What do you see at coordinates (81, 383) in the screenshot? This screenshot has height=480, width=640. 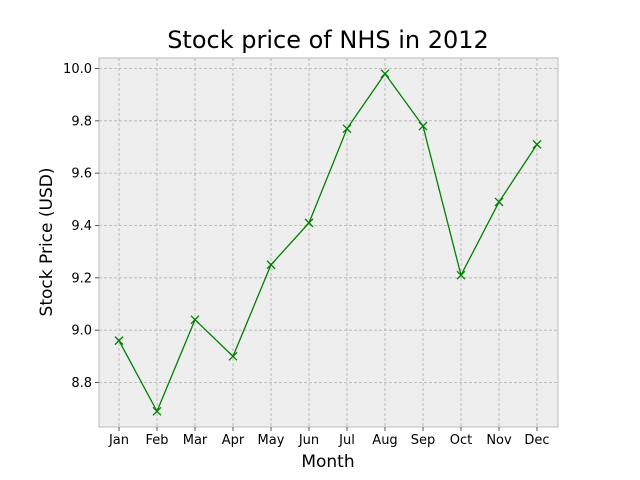 I see `y-tick-label: 8.8` at bounding box center [81, 383].